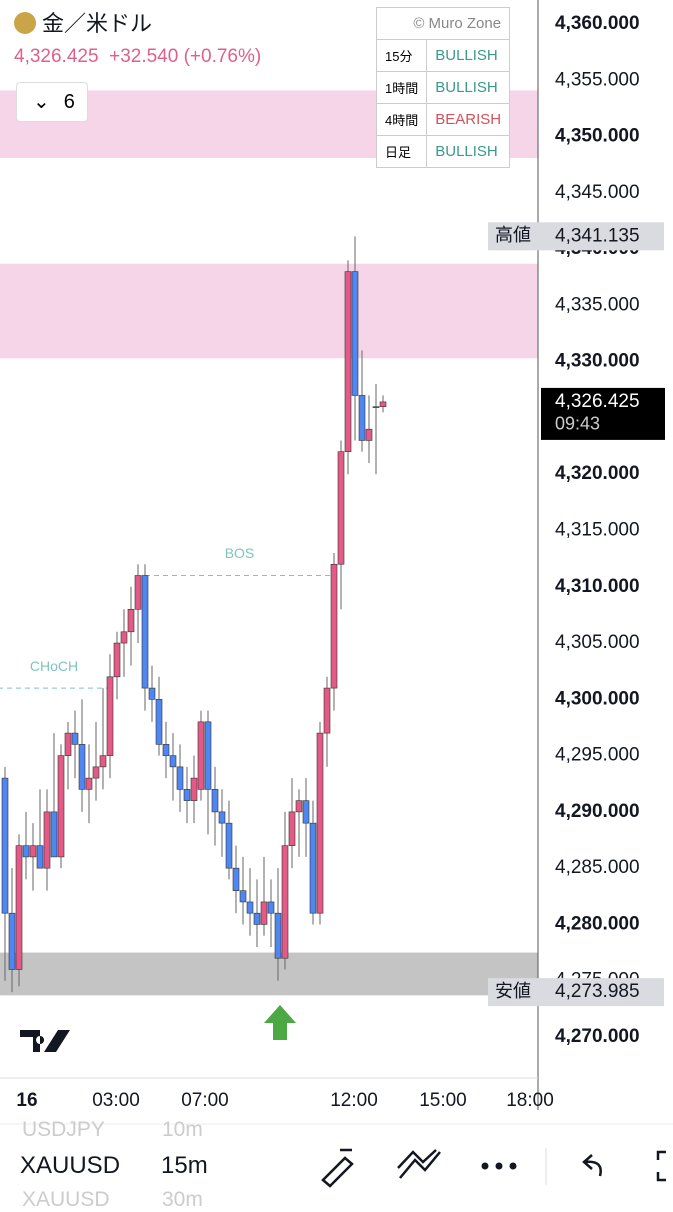  Describe the element at coordinates (597, 235) in the screenshot. I see `marker-price: 4,341.135` at that location.